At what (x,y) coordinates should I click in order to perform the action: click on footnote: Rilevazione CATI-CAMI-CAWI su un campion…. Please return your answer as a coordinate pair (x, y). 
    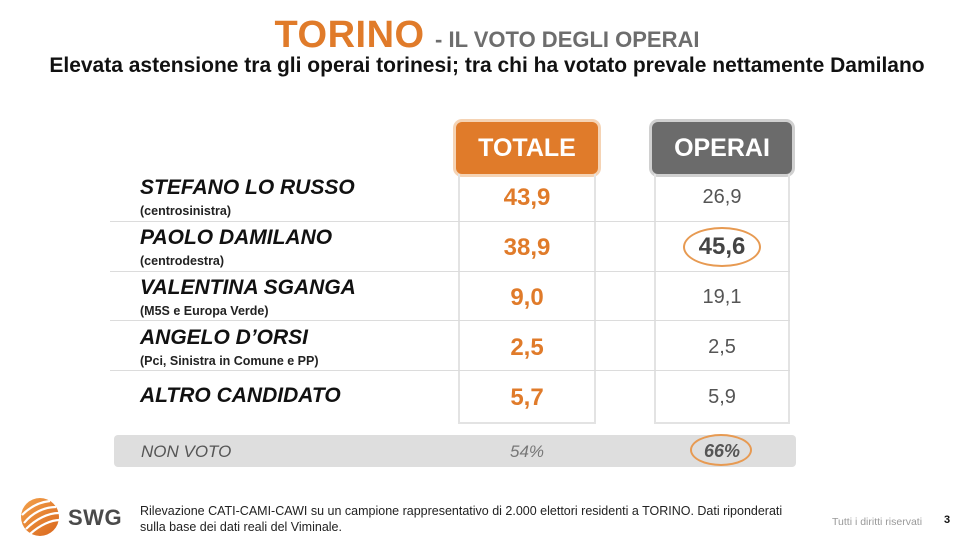
    Looking at the image, I should click on (461, 519).